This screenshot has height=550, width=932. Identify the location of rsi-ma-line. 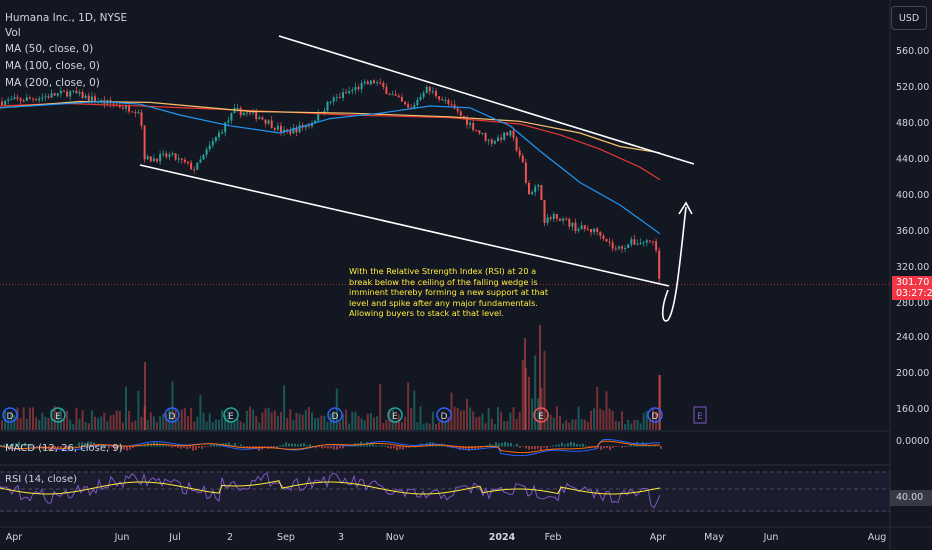
(330, 487).